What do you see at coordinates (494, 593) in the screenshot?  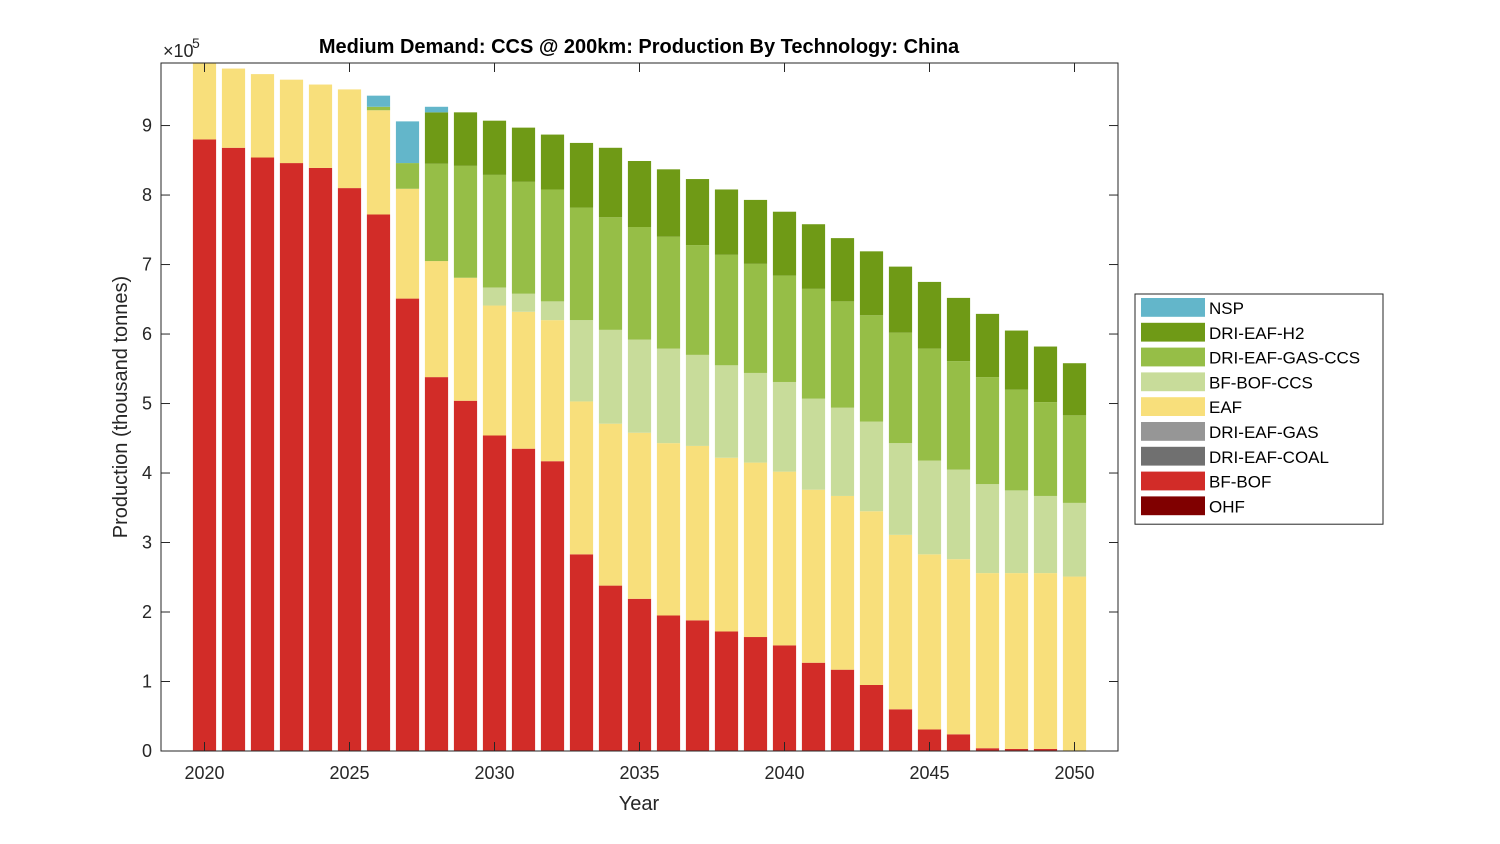 I see `bar-bf-bof-2030` at bounding box center [494, 593].